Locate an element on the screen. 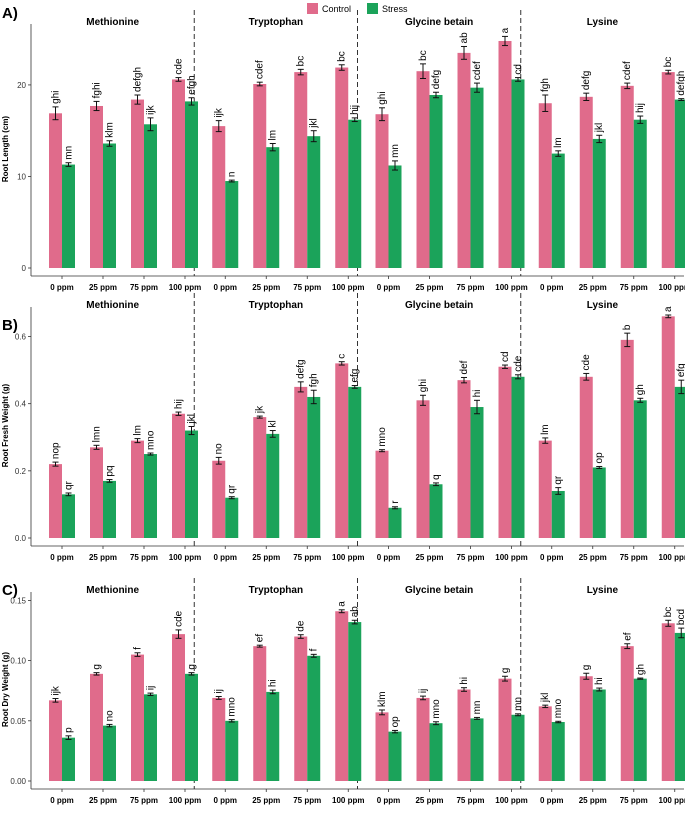 This screenshot has width=685, height=837. significance-label: p is located at coordinates (69, 730).